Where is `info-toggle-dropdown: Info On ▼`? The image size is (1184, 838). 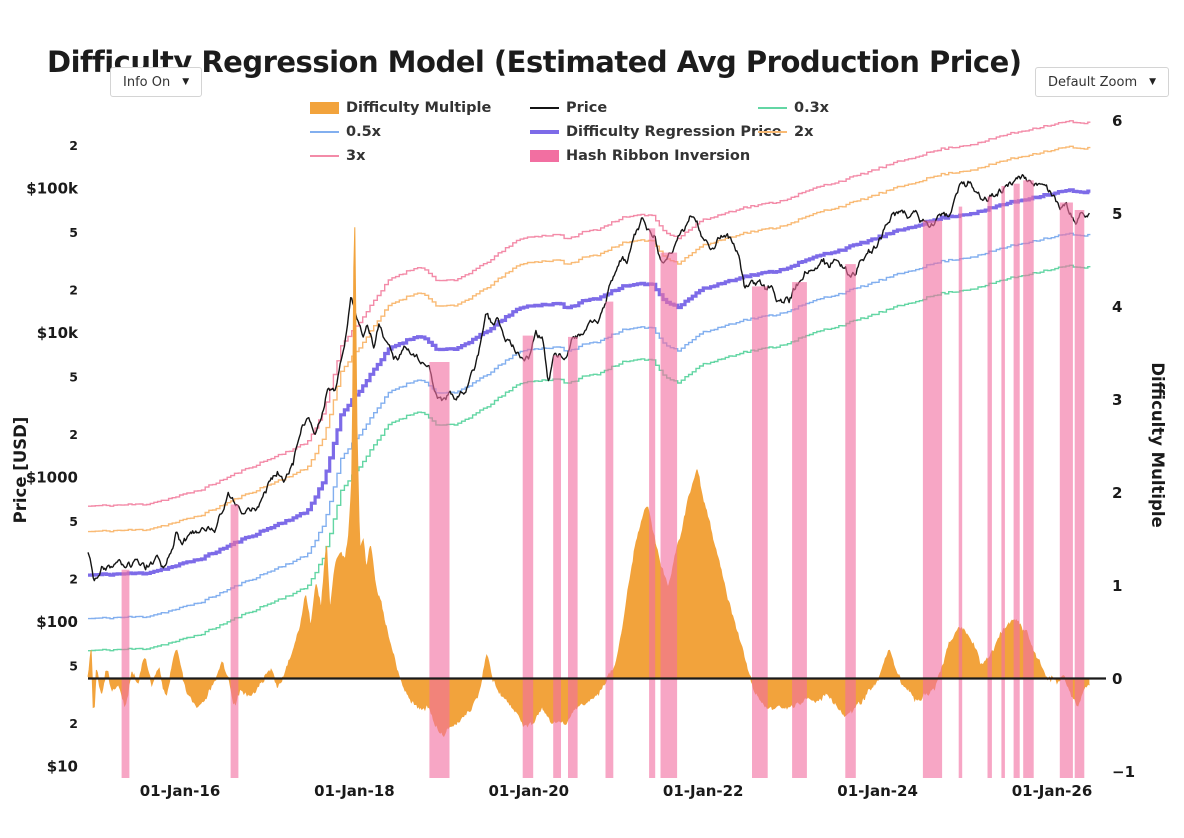 info-toggle-dropdown: Info On ▼ is located at coordinates (156, 82).